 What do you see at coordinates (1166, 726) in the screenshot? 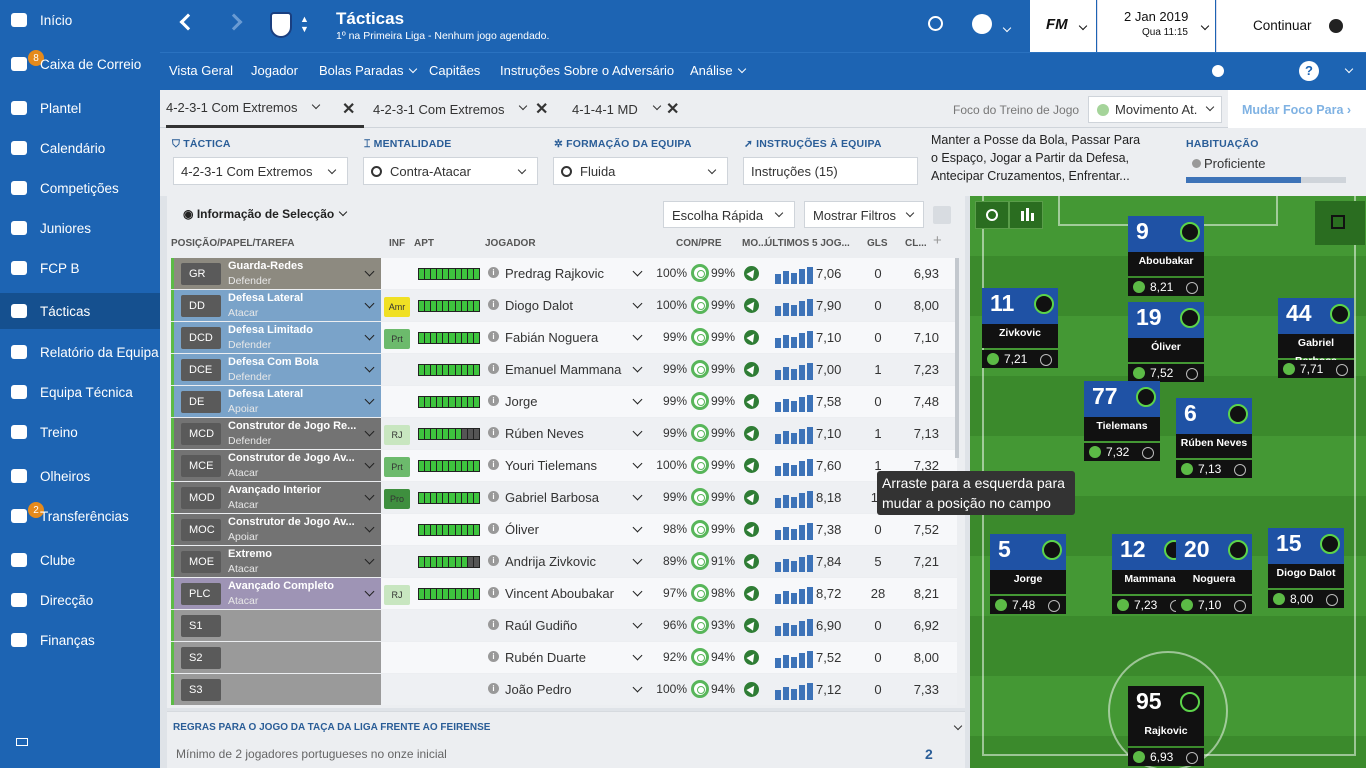
I see `pitch-player-card: 95 Rajkovic 6,93` at bounding box center [1166, 726].